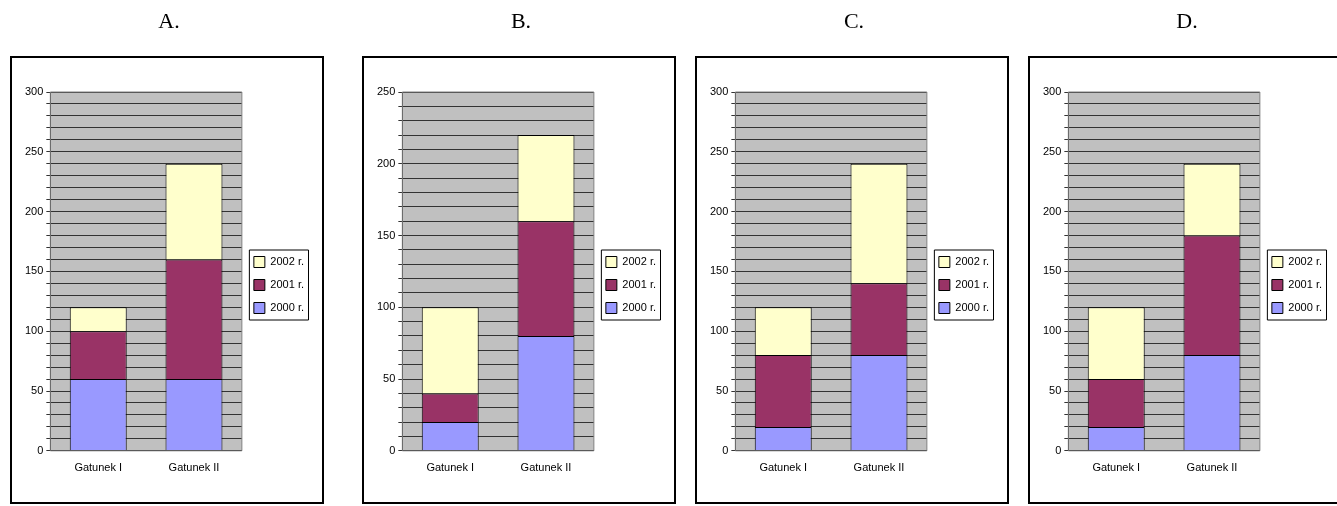 The height and width of the screenshot is (506, 1337). What do you see at coordinates (169, 21) in the screenshot?
I see `chart-title: A.` at bounding box center [169, 21].